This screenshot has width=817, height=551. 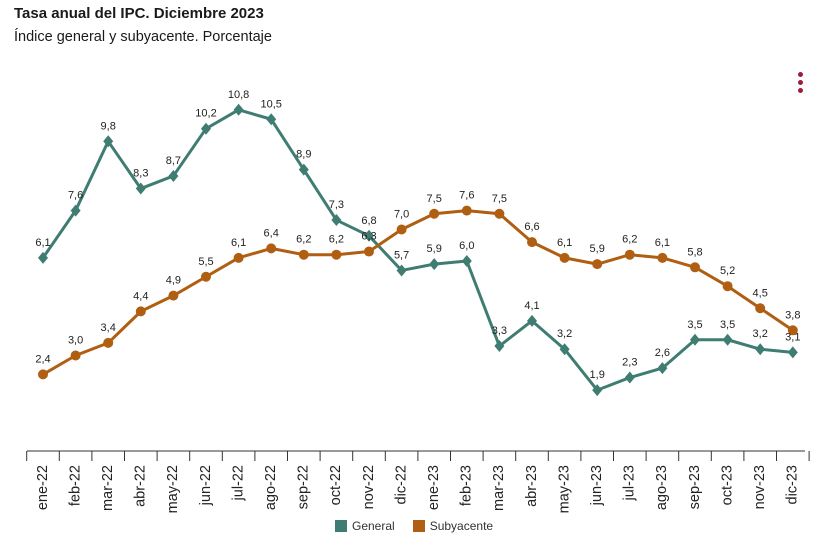 I want to click on data-label-subyacente: 7,6, so click(x=466, y=196).